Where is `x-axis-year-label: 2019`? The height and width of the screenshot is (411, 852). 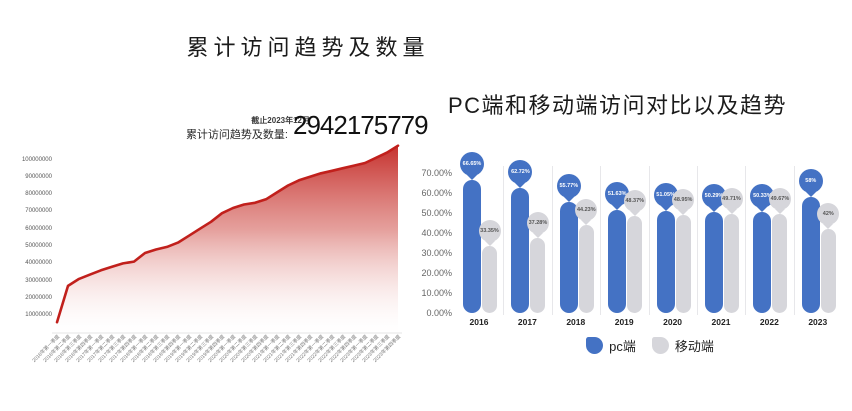 x-axis-year-label: 2019 is located at coordinates (624, 322).